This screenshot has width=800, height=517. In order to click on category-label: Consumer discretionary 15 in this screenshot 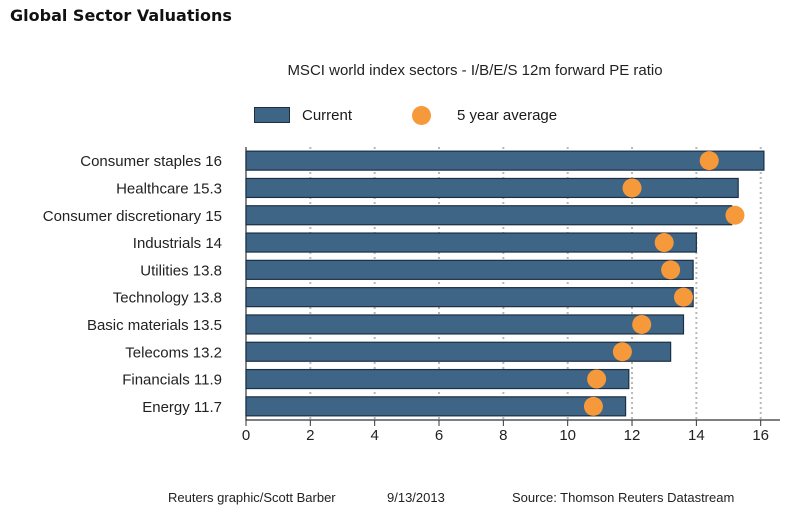, I will do `click(132, 216)`.